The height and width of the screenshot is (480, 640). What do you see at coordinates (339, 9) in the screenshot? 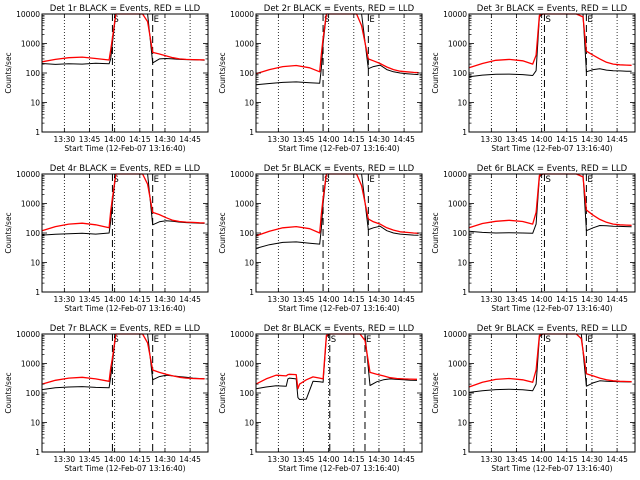
I see `chart-title: Det 2r BLACK = Events, RED = LLD` at bounding box center [339, 9].